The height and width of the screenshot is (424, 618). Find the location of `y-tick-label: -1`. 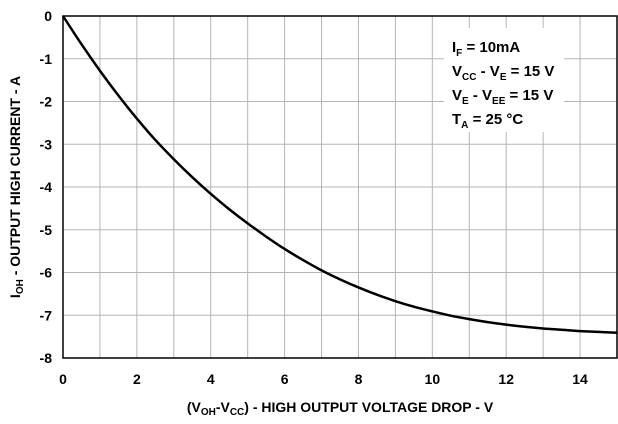

y-tick-label: -1 is located at coordinates (46, 59).